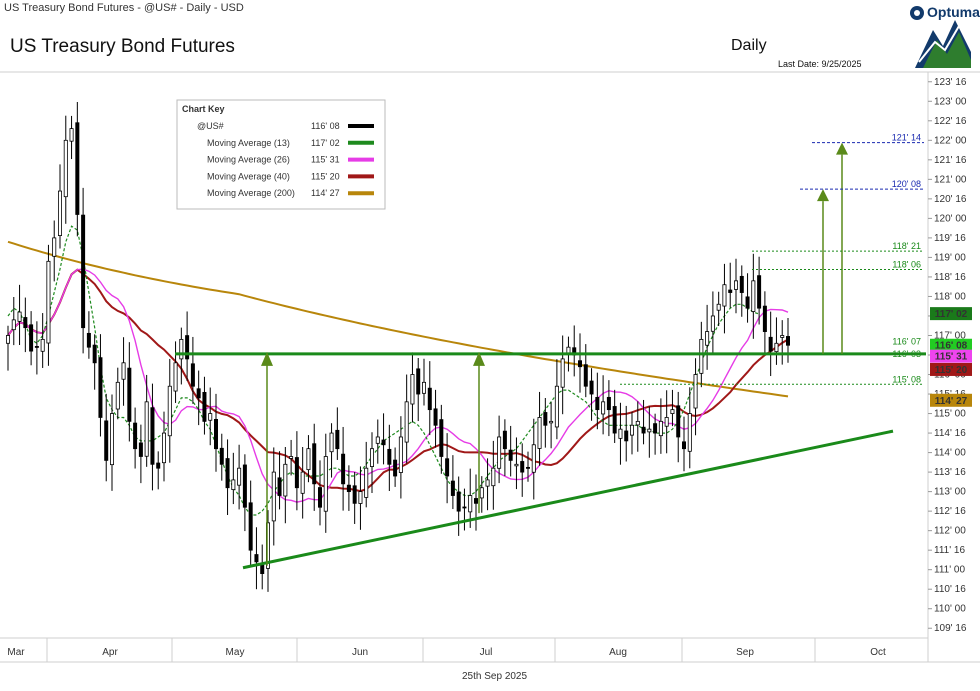  Describe the element at coordinates (325, 126) in the screenshot. I see `legend-entry-value: 116' 08` at that location.